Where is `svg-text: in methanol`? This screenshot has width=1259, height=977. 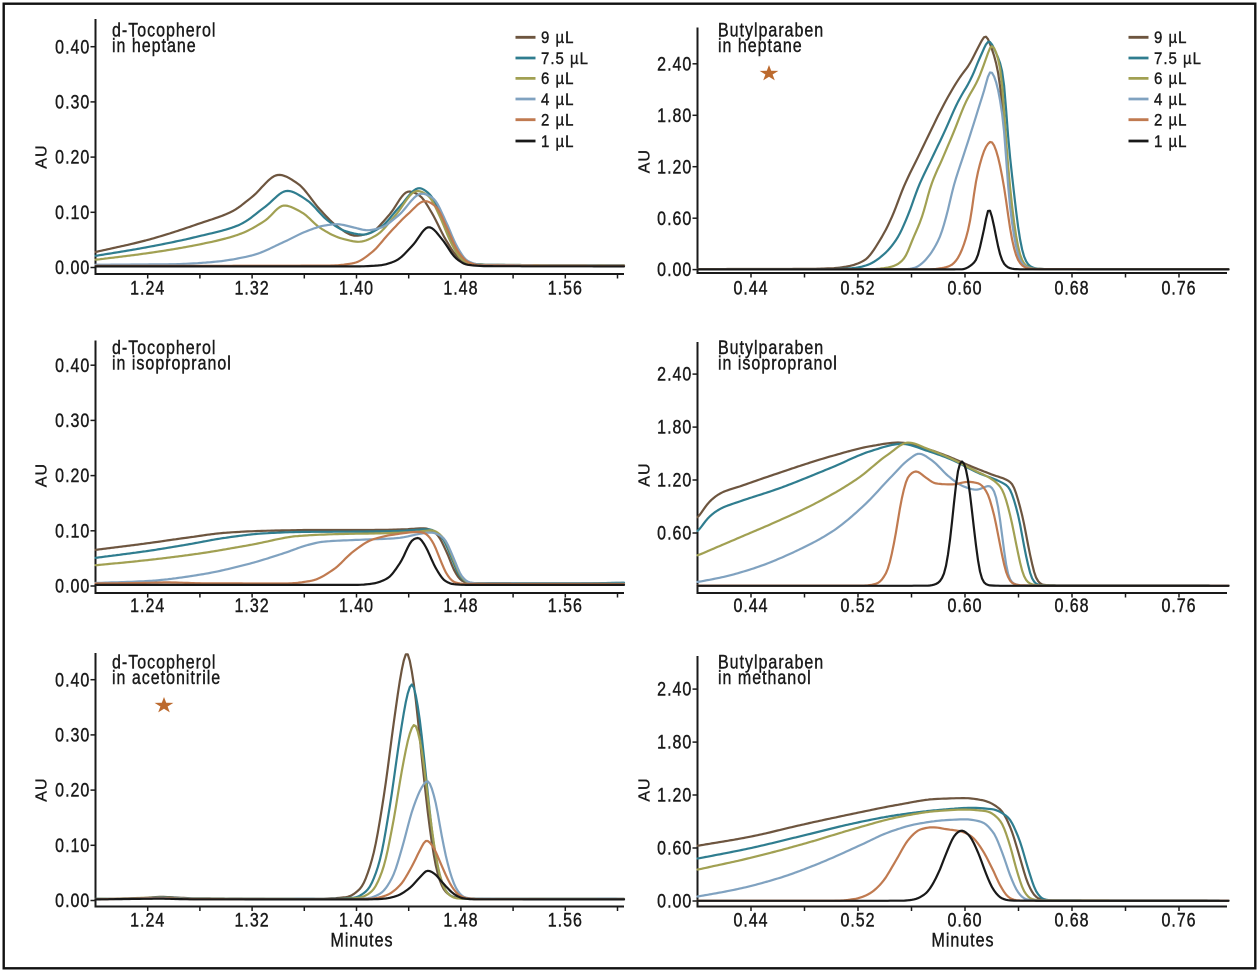
svg-text: in methanol is located at coordinates (765, 678).